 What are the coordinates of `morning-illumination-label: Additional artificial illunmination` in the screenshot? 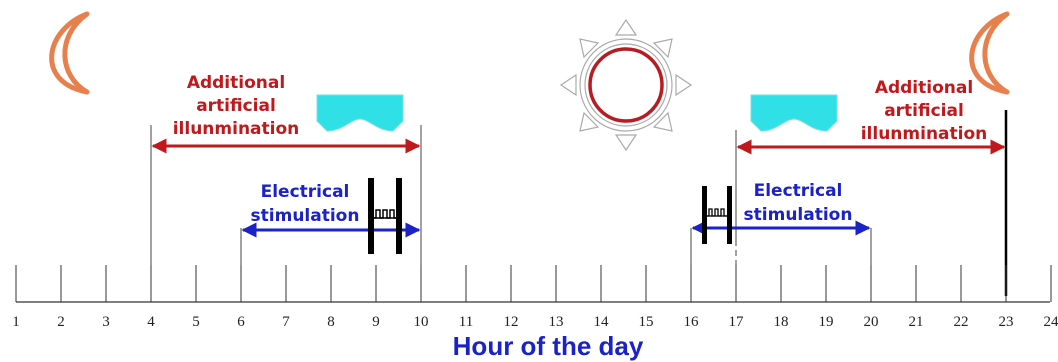 It's located at (236, 106).